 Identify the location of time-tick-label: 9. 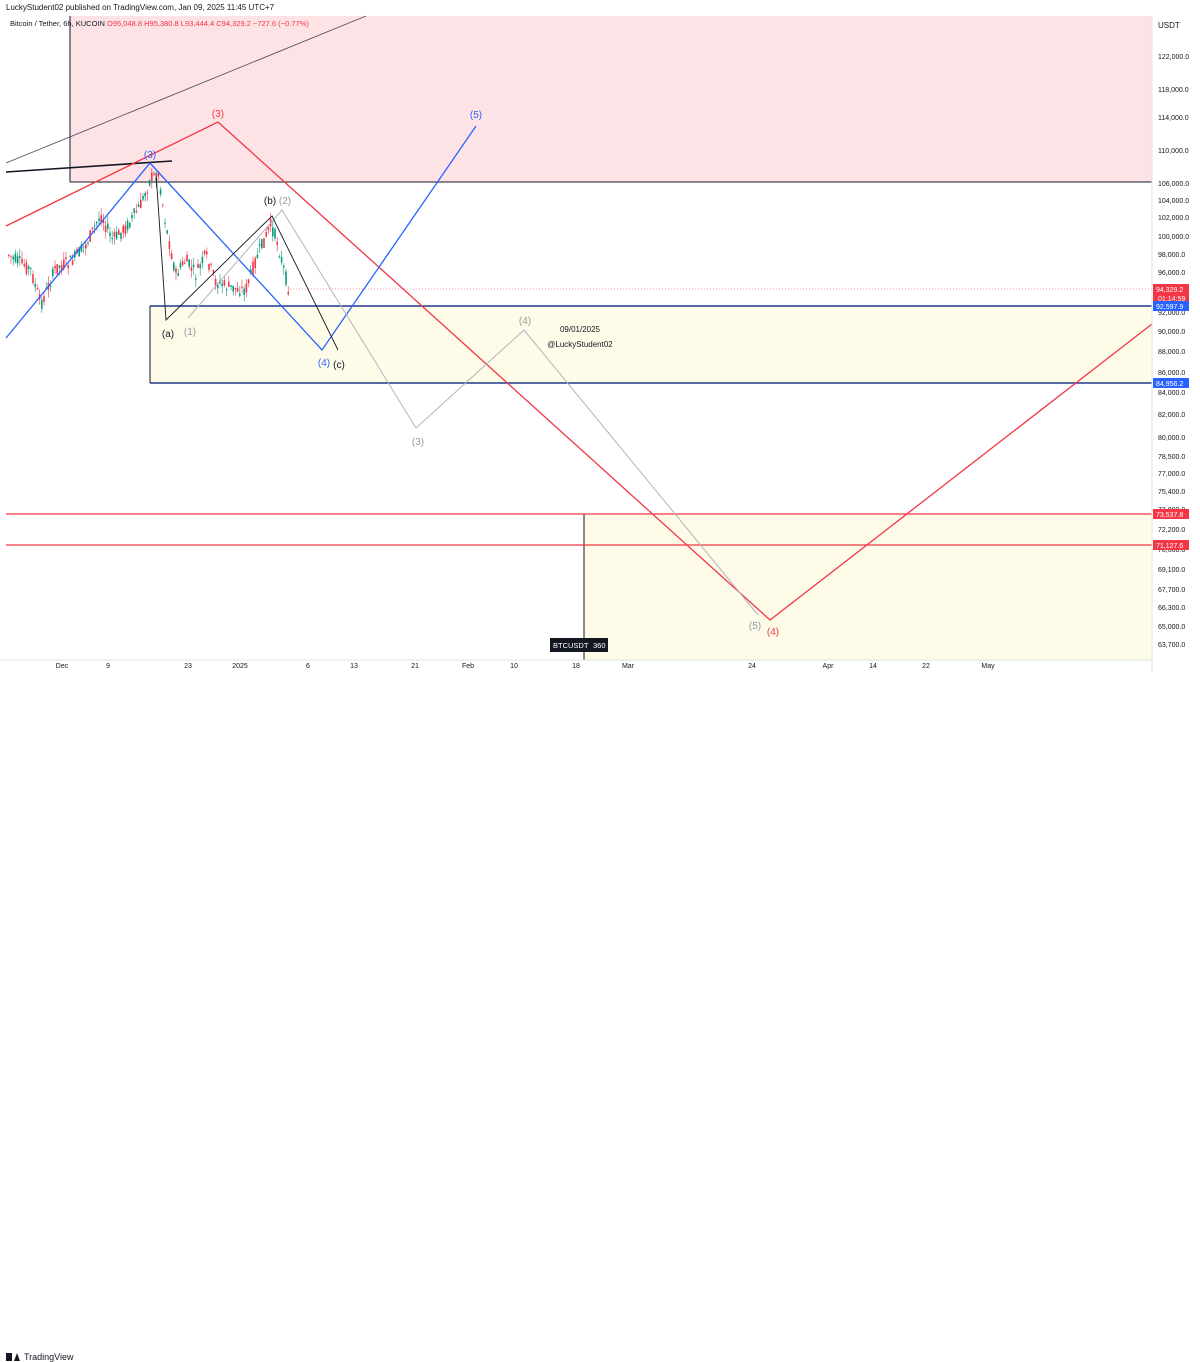
(108, 666).